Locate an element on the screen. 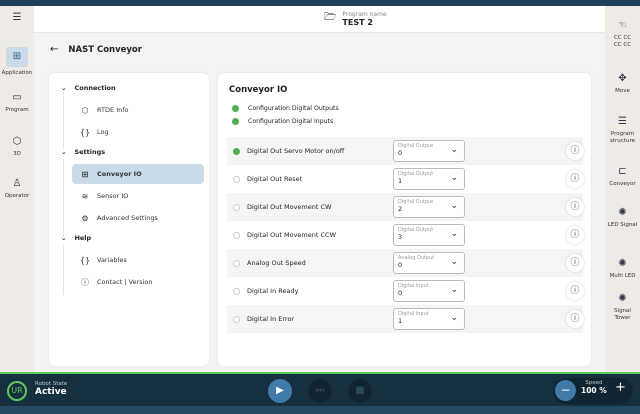 This screenshot has height=414, width=640. speed-decrease-button: − is located at coordinates (565, 390).